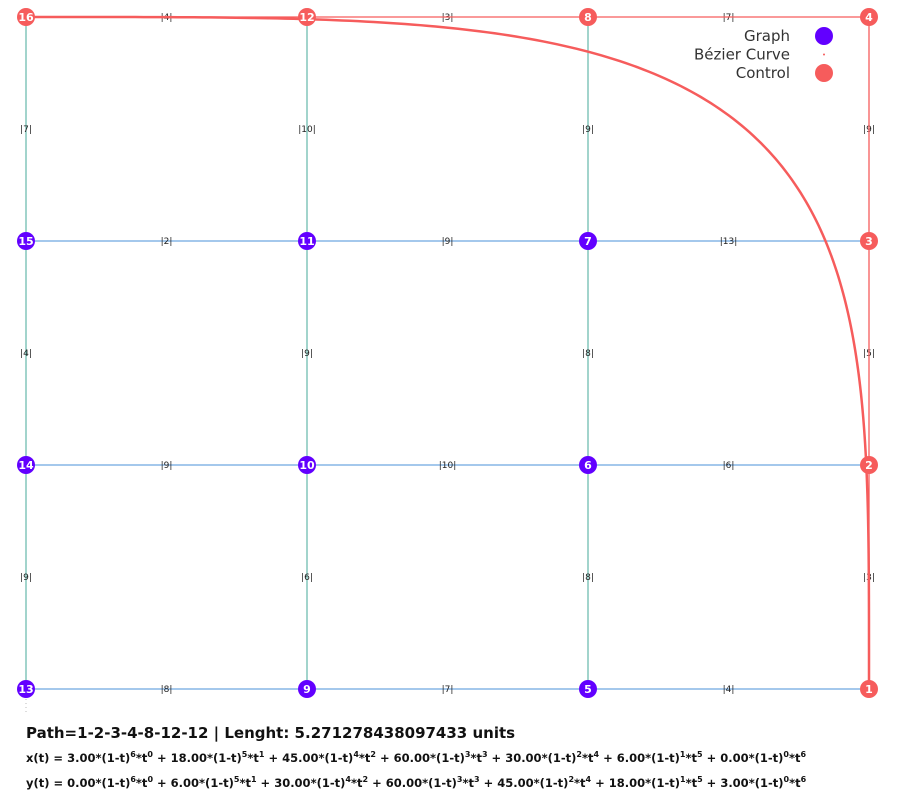 This screenshot has height=800, width=900. I want to click on legend-label: Control, so click(763, 73).